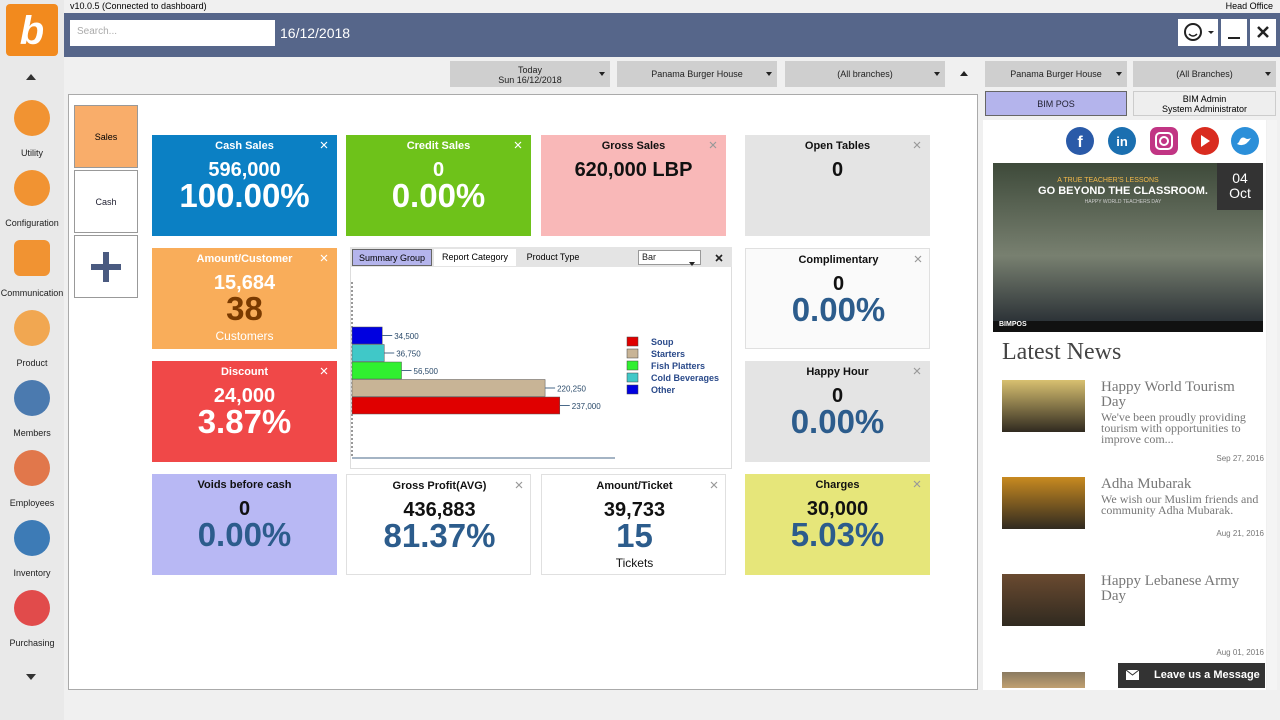 This screenshot has height=720, width=1280. Describe the element at coordinates (964, 73) in the screenshot. I see `collapse` at that location.